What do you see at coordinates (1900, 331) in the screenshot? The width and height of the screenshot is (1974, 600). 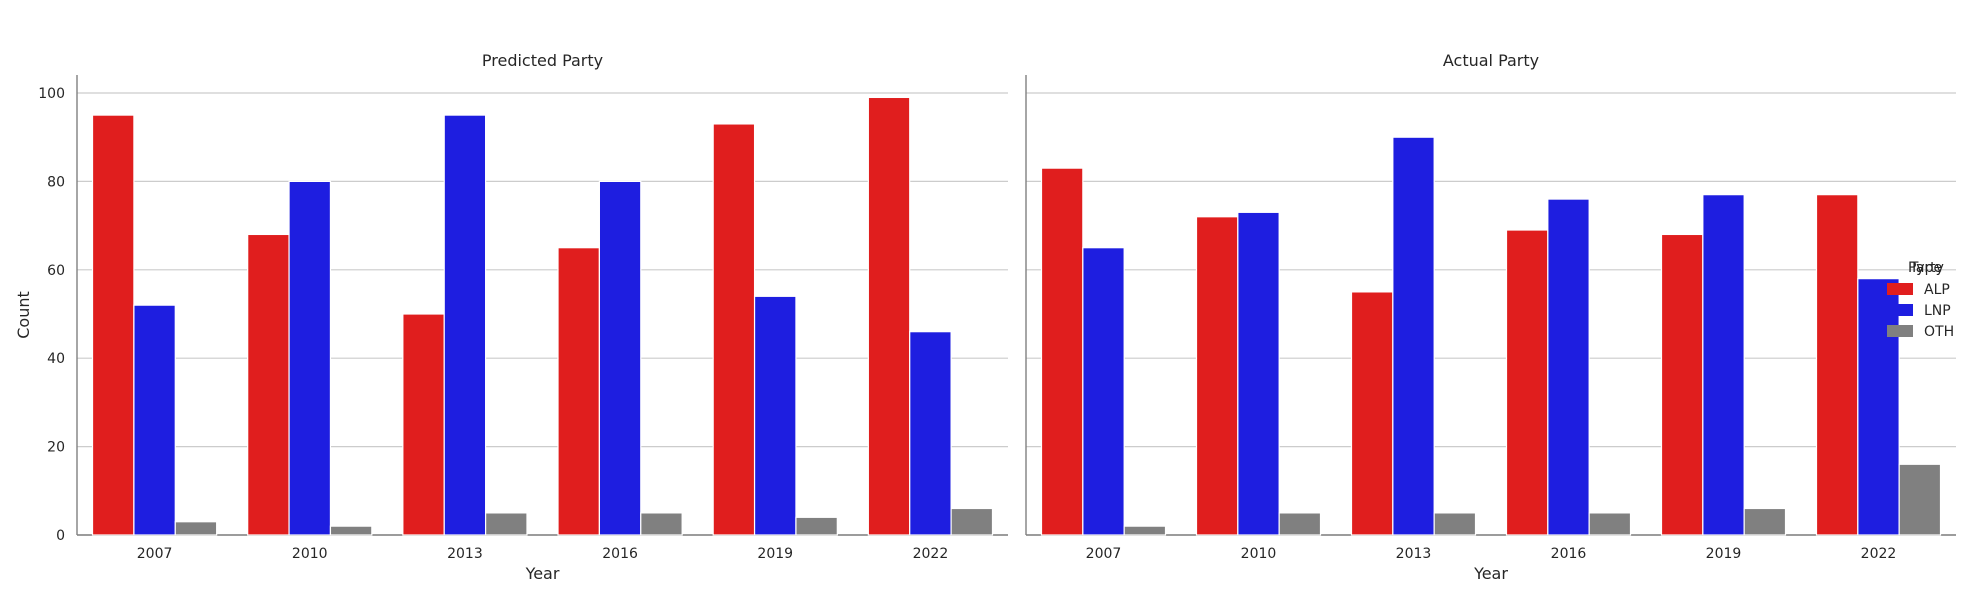 I see `legend-swatch-oth` at bounding box center [1900, 331].